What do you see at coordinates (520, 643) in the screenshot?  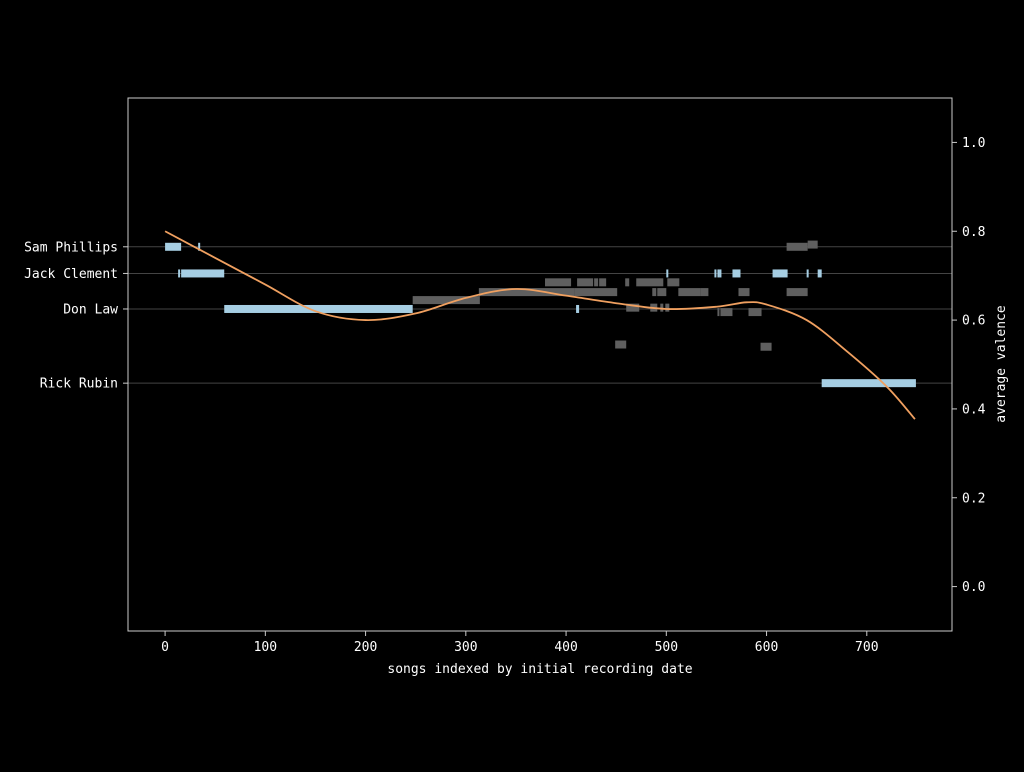 I see `x-axis-ticks: 0 100 200 300 400 500 600 700` at bounding box center [520, 643].